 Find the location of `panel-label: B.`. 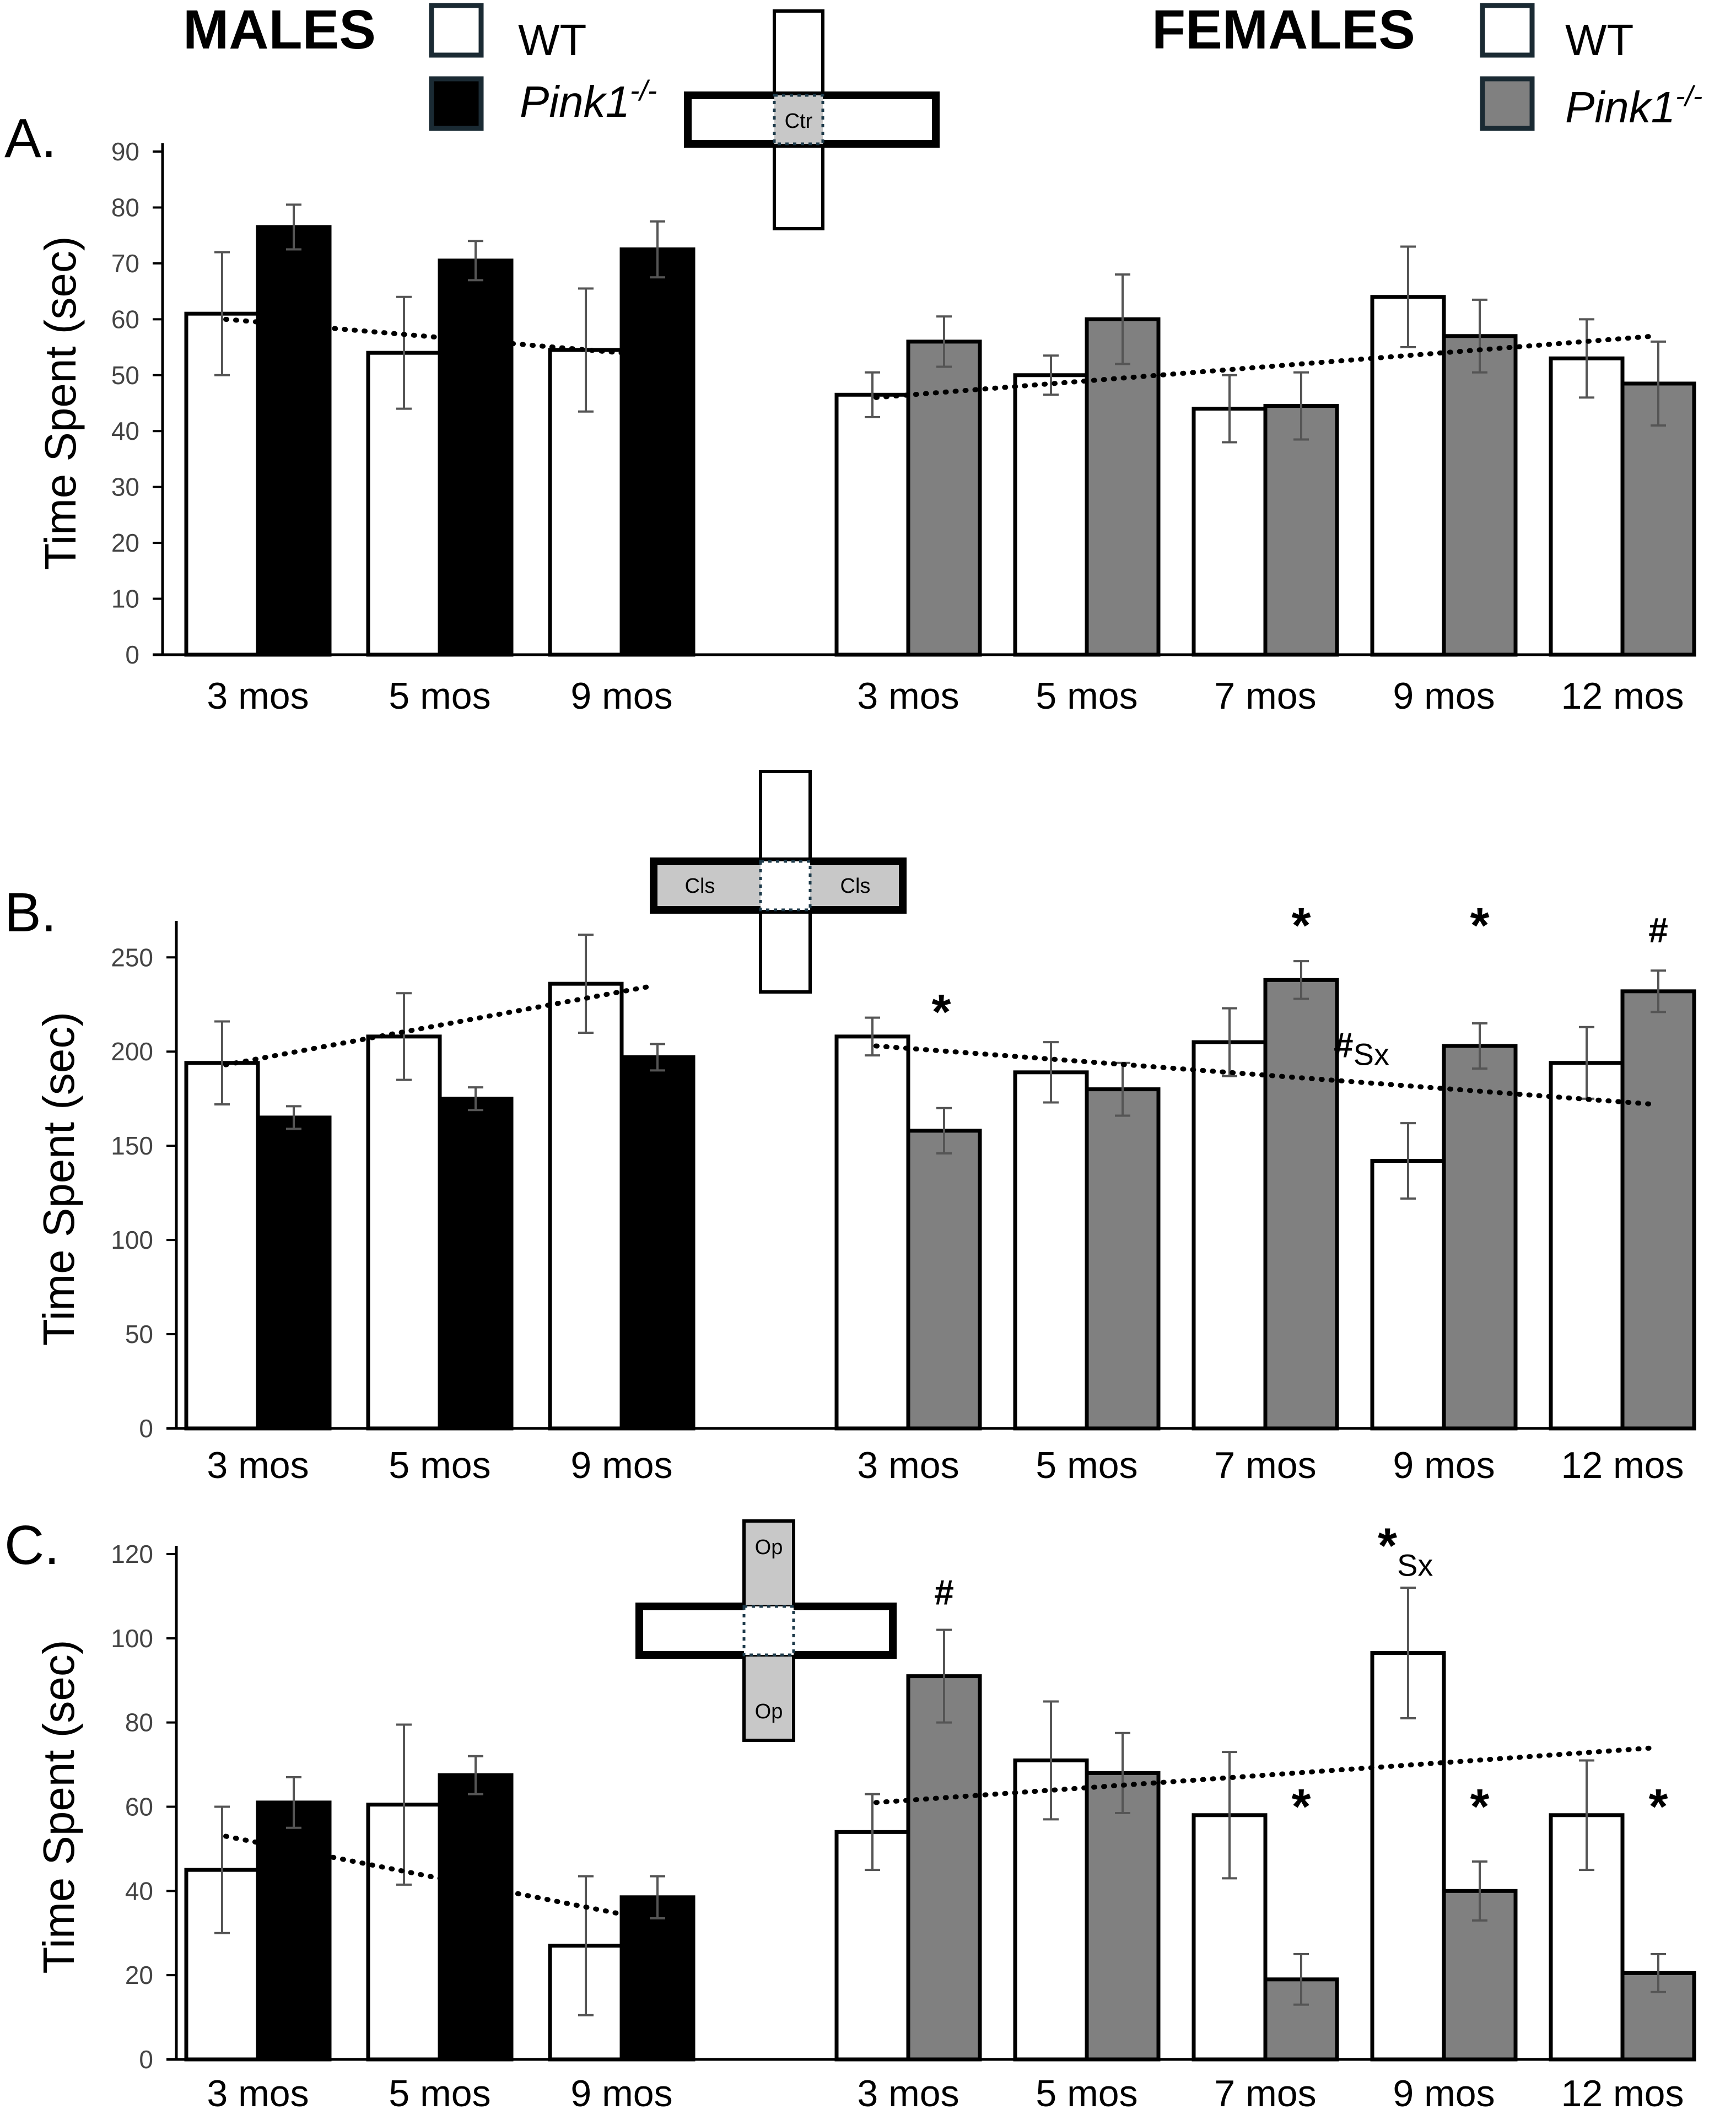

panel-label: B. is located at coordinates (30, 912).